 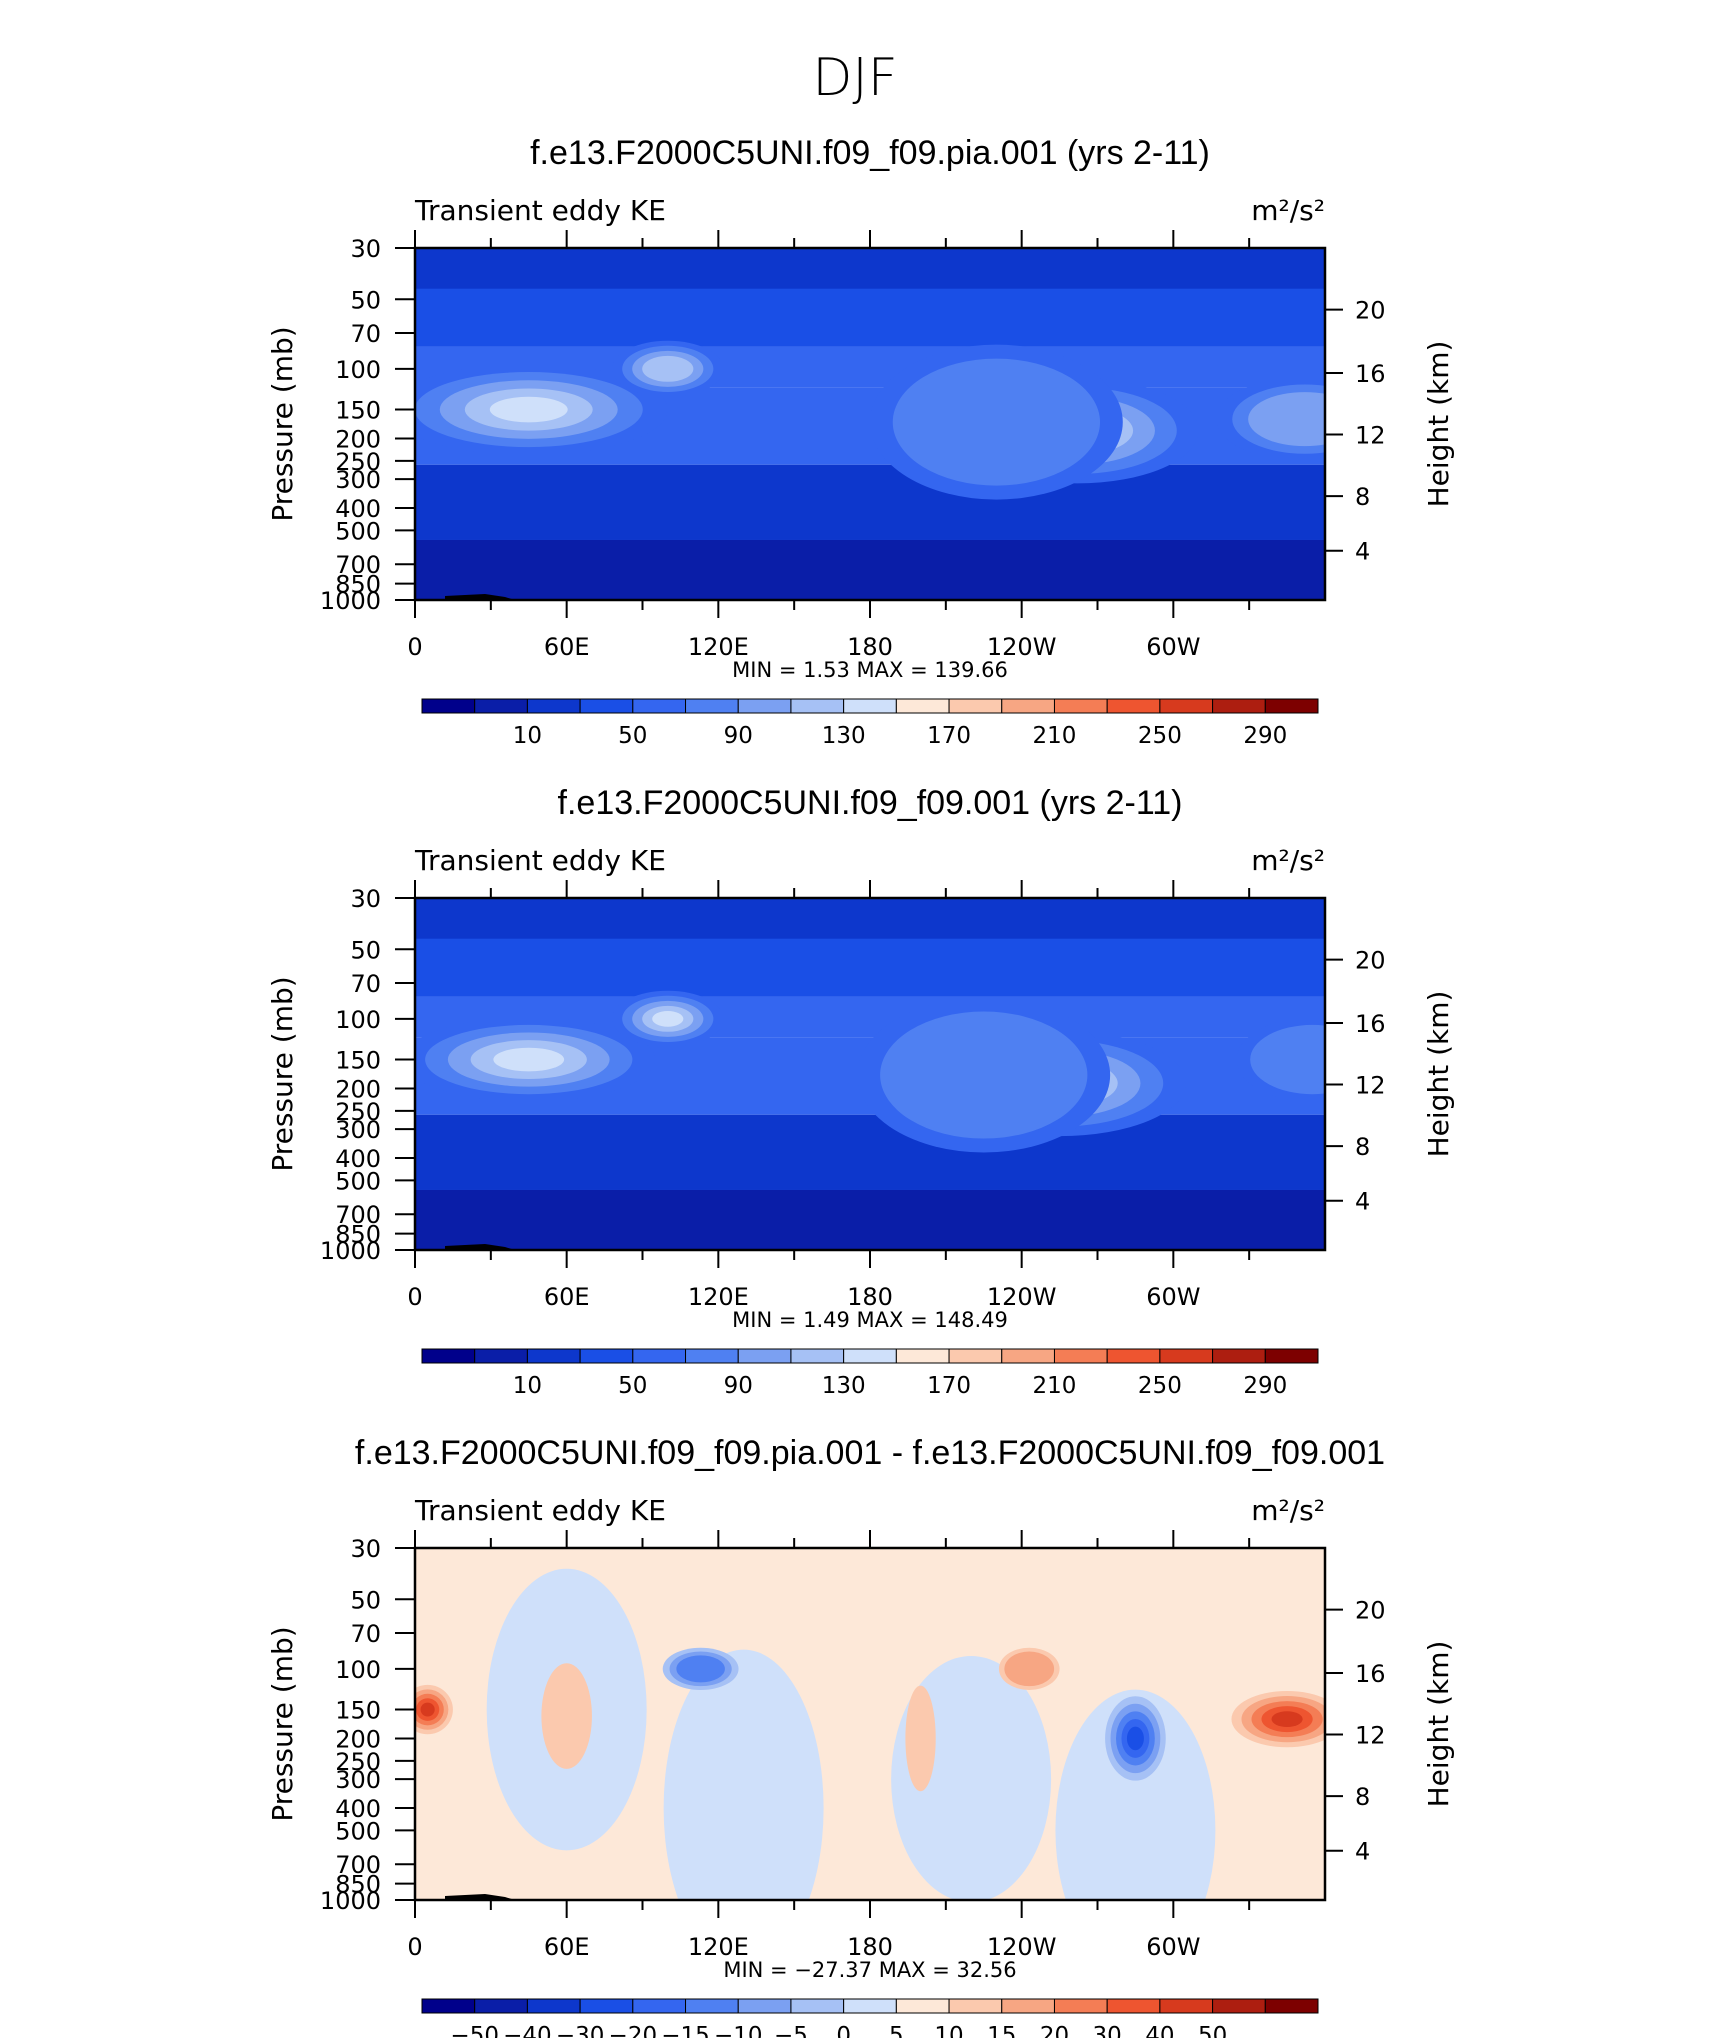 I want to click on y-axis-label: Pressure (mb), so click(x=282, y=1723).